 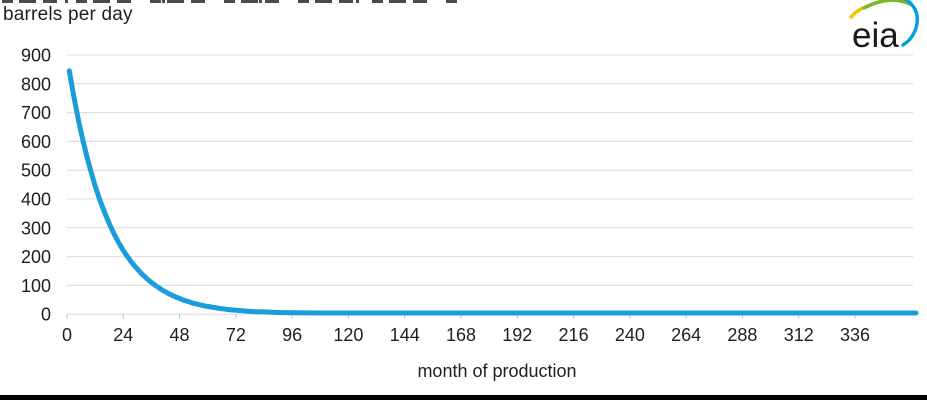 I want to click on y-tick-label: 500, so click(x=36, y=171).